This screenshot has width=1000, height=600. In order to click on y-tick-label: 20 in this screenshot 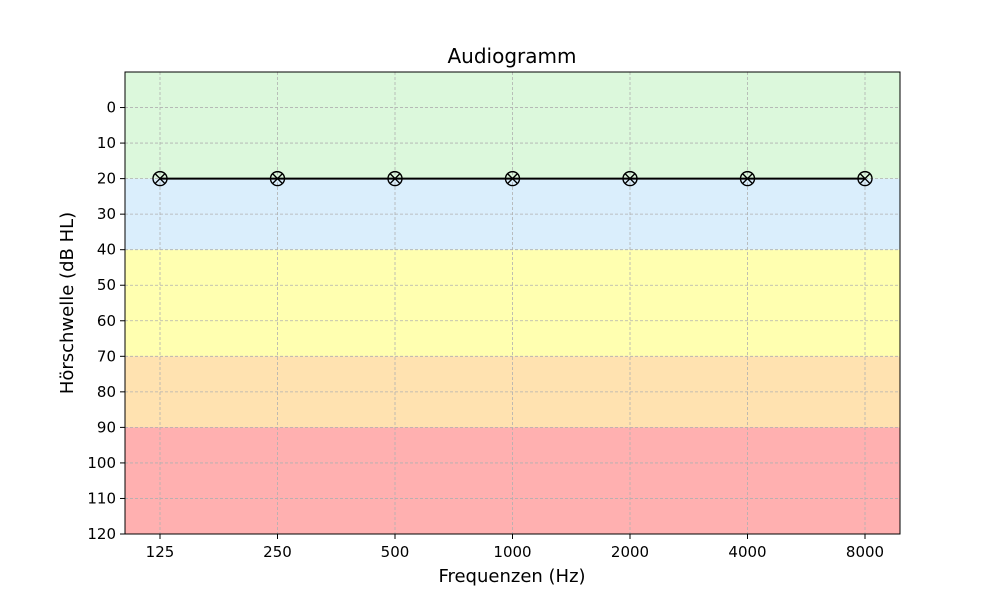, I will do `click(106, 179)`.